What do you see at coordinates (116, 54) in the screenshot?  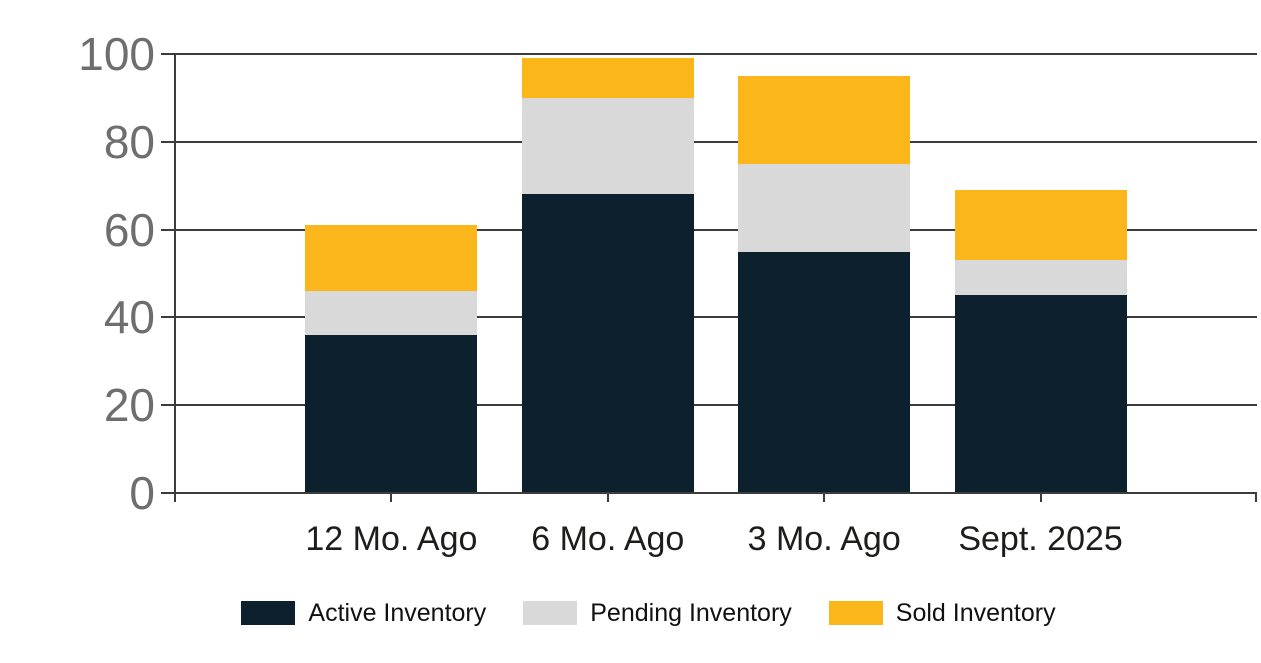 I see `y-axis-label: 100` at bounding box center [116, 54].